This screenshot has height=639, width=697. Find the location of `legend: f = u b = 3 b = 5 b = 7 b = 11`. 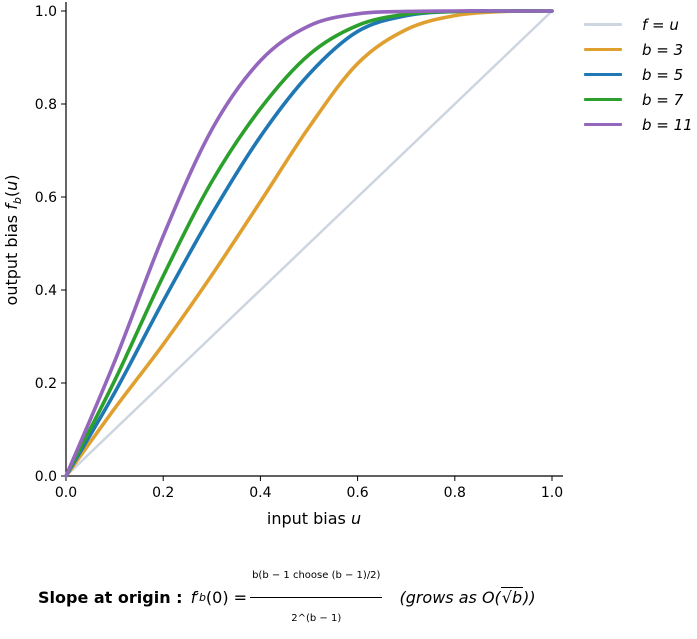

legend: f = u b = 3 b = 5 b = 7 b = 11 is located at coordinates (638, 74).